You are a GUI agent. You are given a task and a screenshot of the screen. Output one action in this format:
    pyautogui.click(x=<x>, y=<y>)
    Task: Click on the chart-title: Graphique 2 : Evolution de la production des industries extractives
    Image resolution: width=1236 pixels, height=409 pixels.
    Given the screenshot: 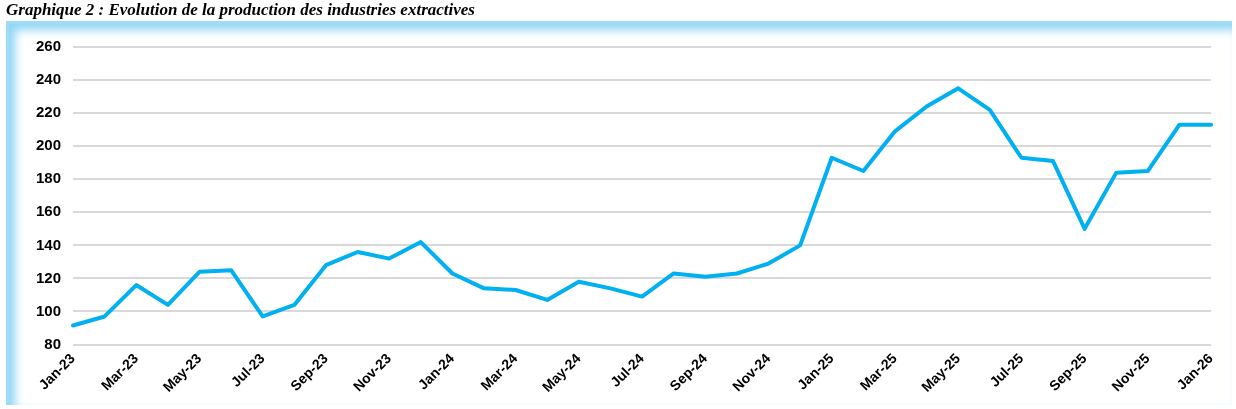 What is the action you would take?
    pyautogui.click(x=240, y=10)
    